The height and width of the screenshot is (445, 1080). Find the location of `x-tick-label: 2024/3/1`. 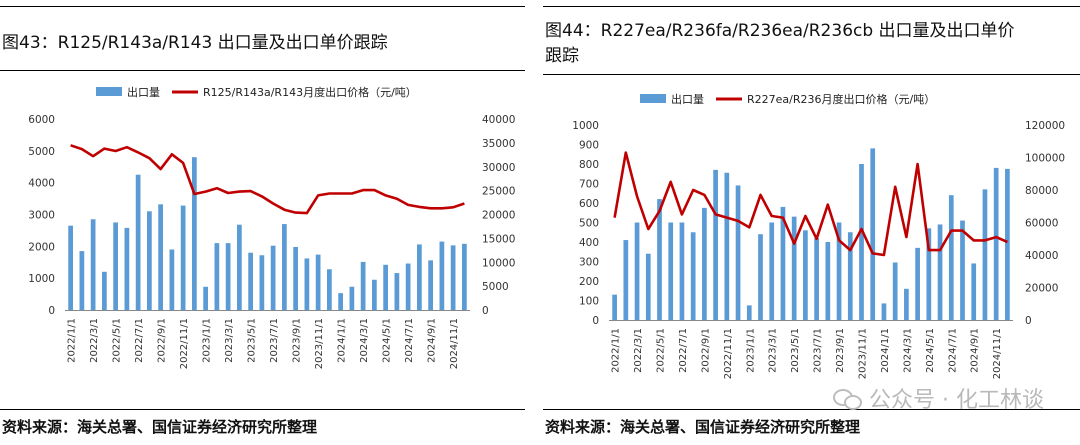

x-tick-label: 2024/3/1 is located at coordinates (907, 350).